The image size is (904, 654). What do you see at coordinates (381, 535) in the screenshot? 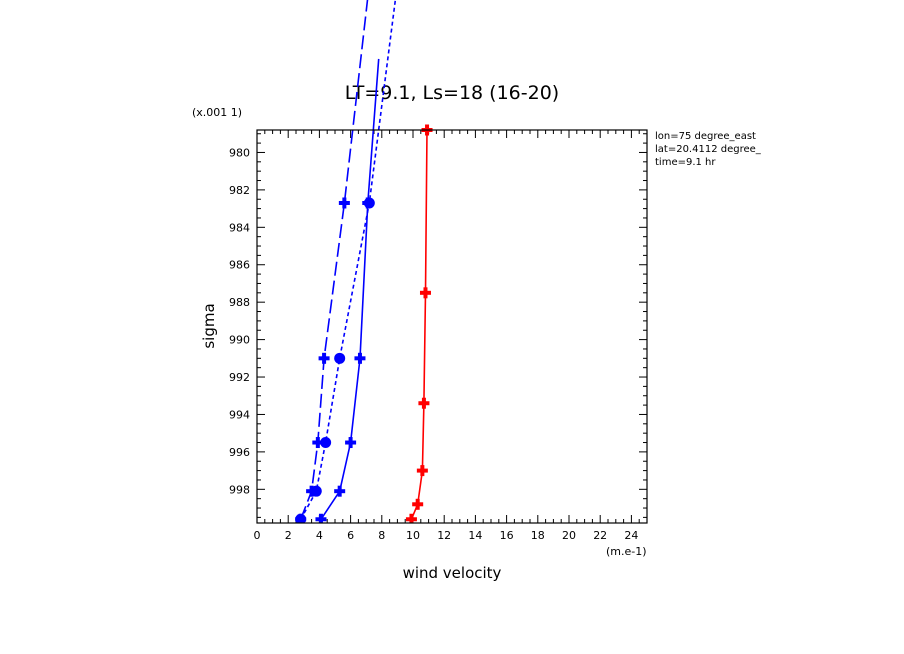
I see `x-tick-label: 8` at bounding box center [381, 535].